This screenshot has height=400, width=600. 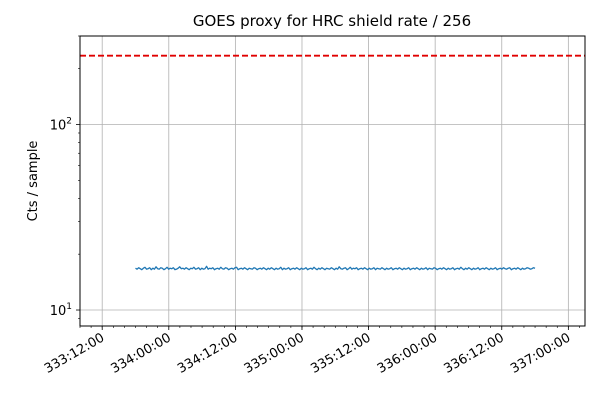 What do you see at coordinates (61, 125) in the screenshot?
I see `y-tick-label: 10²` at bounding box center [61, 125].